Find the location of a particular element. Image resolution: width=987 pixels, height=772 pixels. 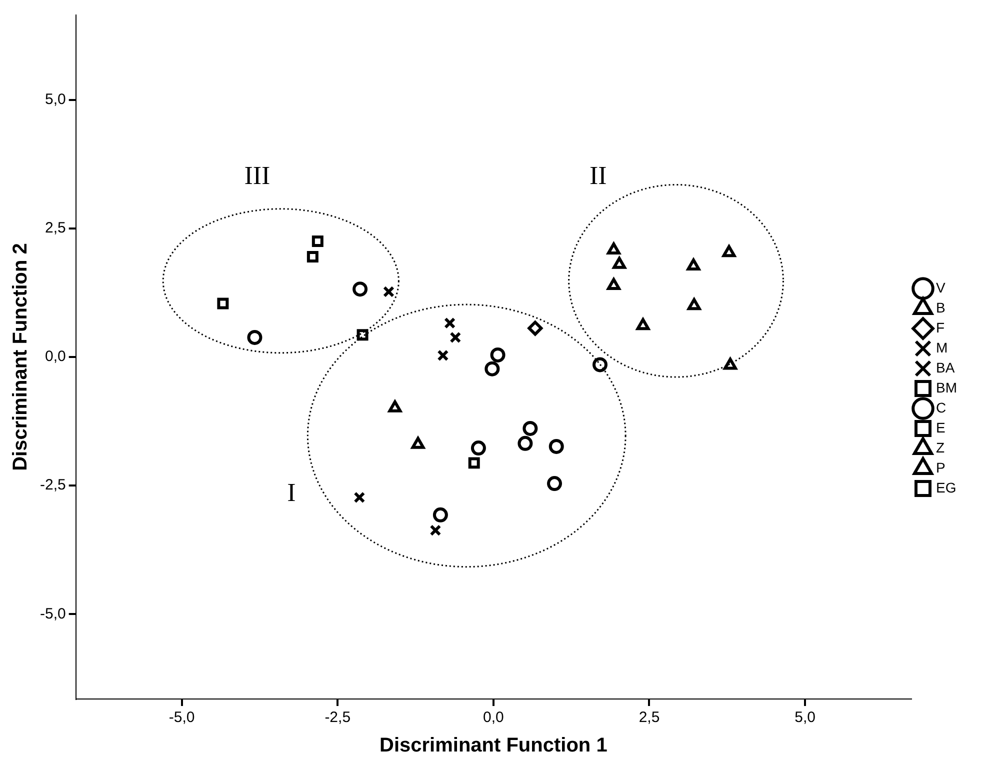

y-axis-title: Discriminant Function 2 is located at coordinates (21, 357).